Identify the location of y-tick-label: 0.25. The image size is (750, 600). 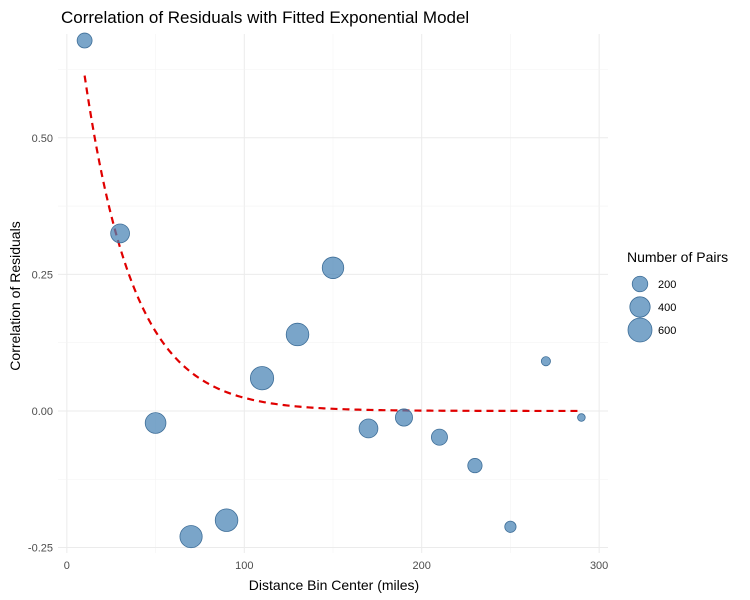
(42, 275).